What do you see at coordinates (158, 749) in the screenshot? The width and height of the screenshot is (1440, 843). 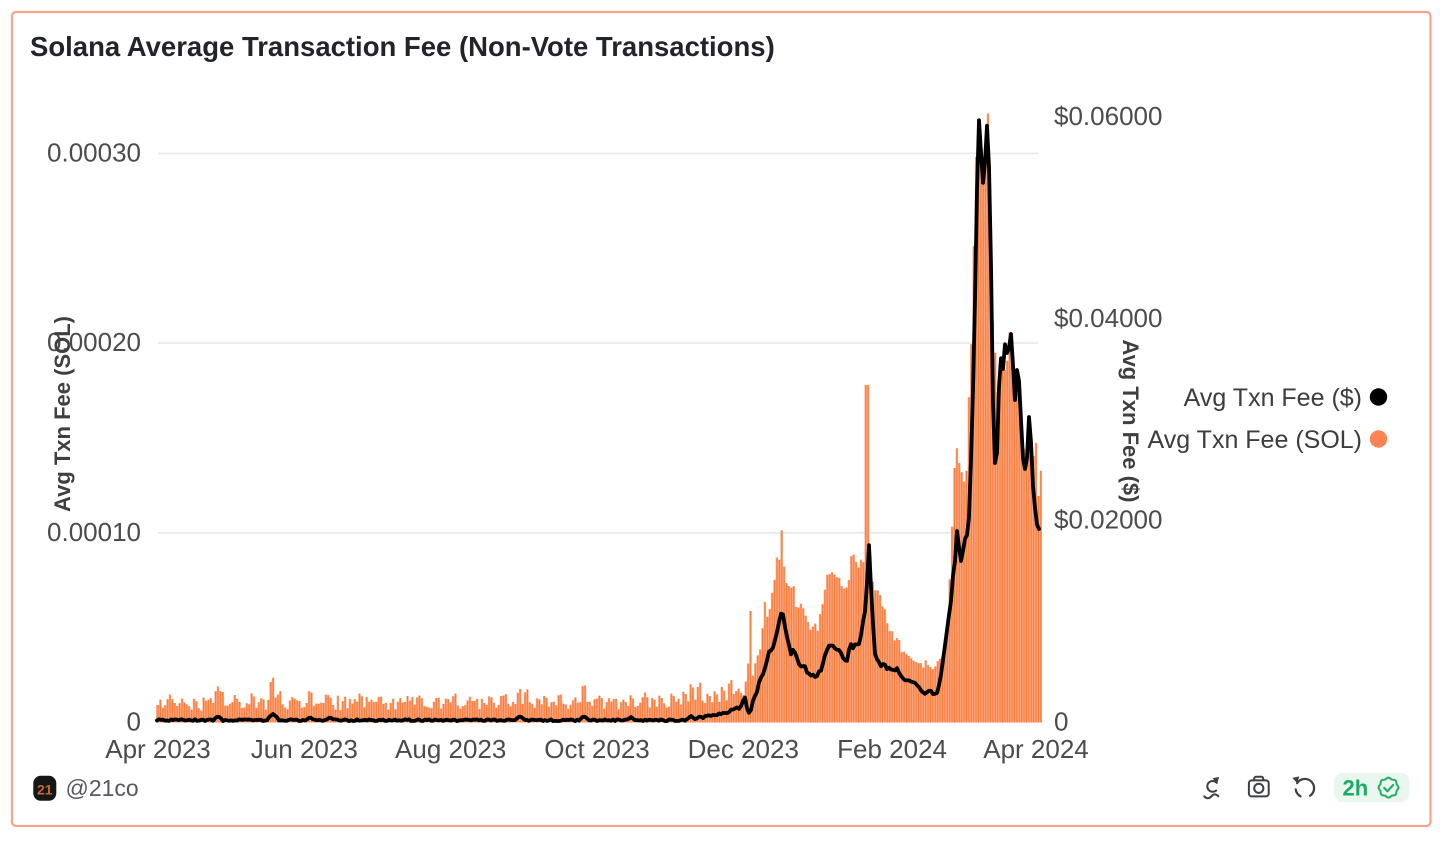 I see `svg-text: Apr 2023` at bounding box center [158, 749].